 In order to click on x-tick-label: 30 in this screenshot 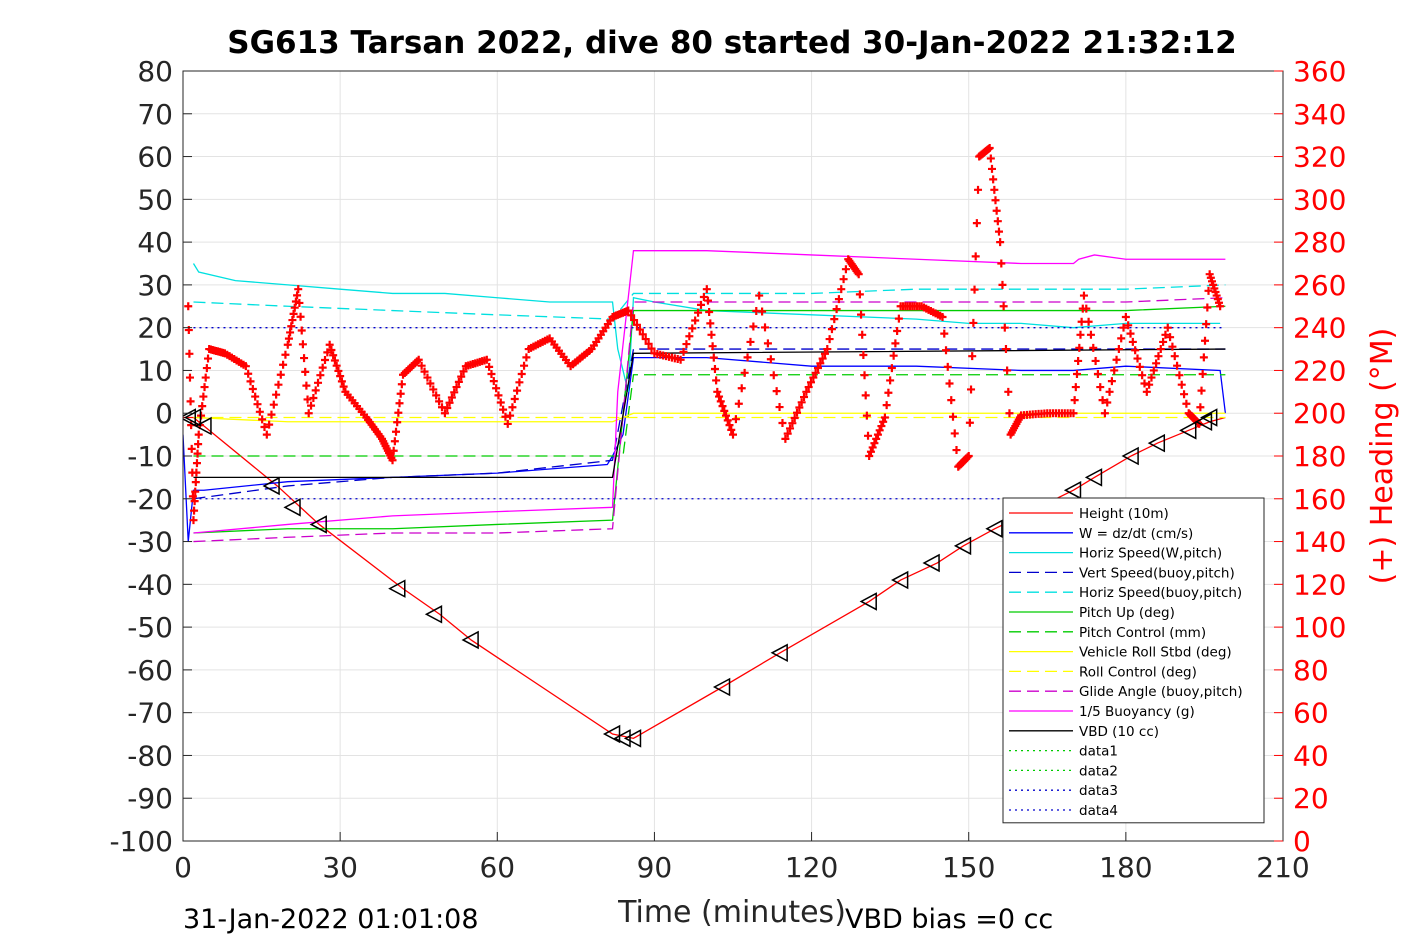, I will do `click(340, 867)`.